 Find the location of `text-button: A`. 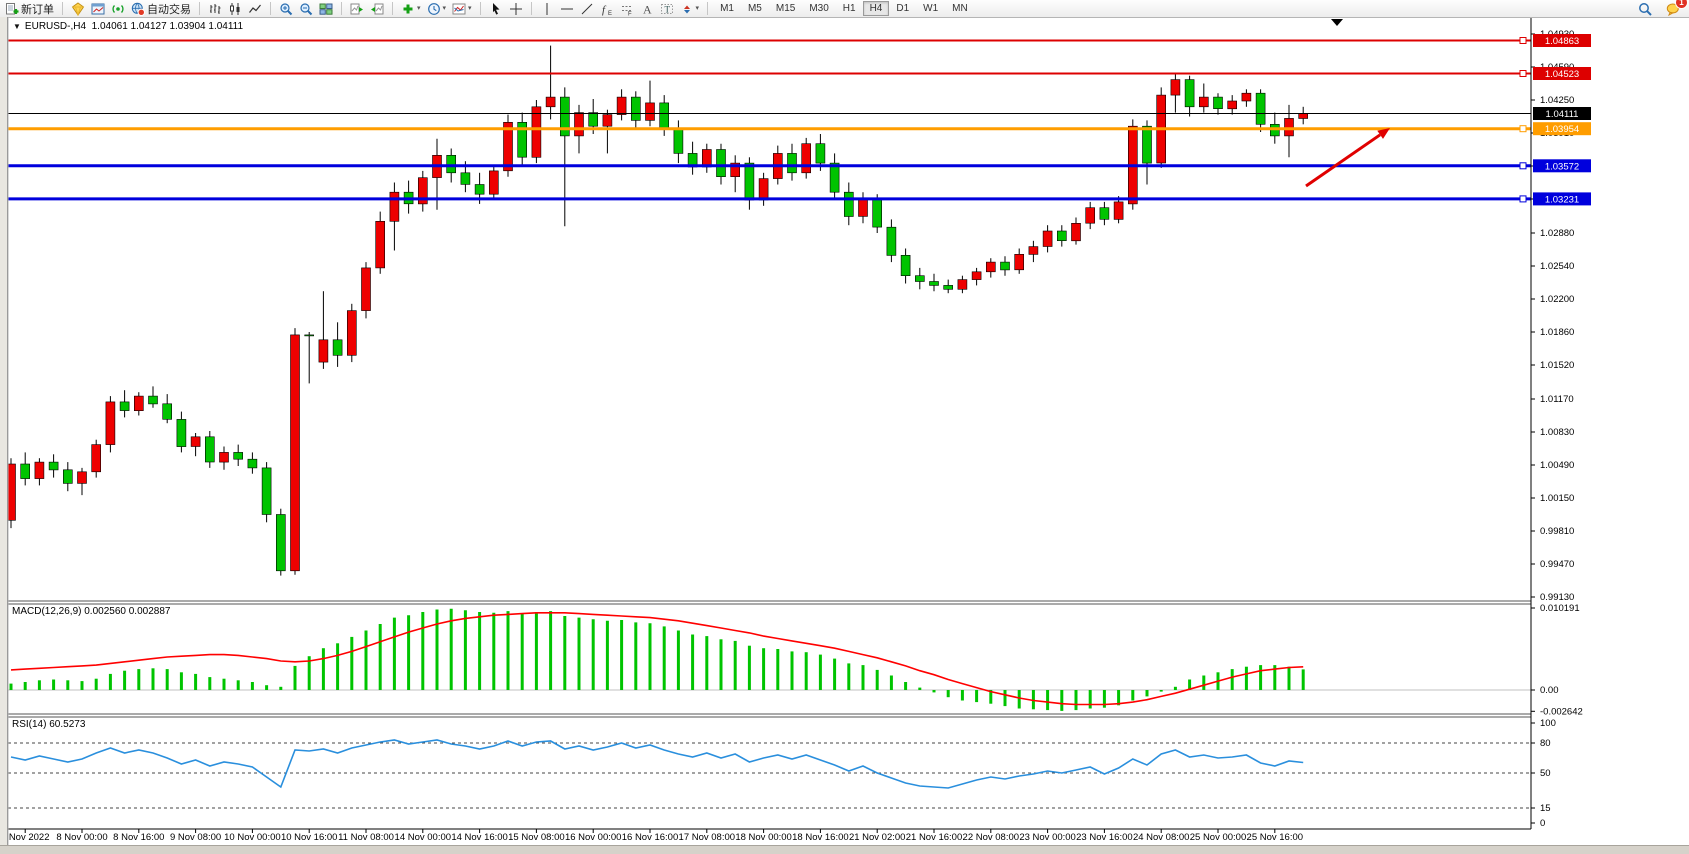

text-button: A is located at coordinates (647, 8).